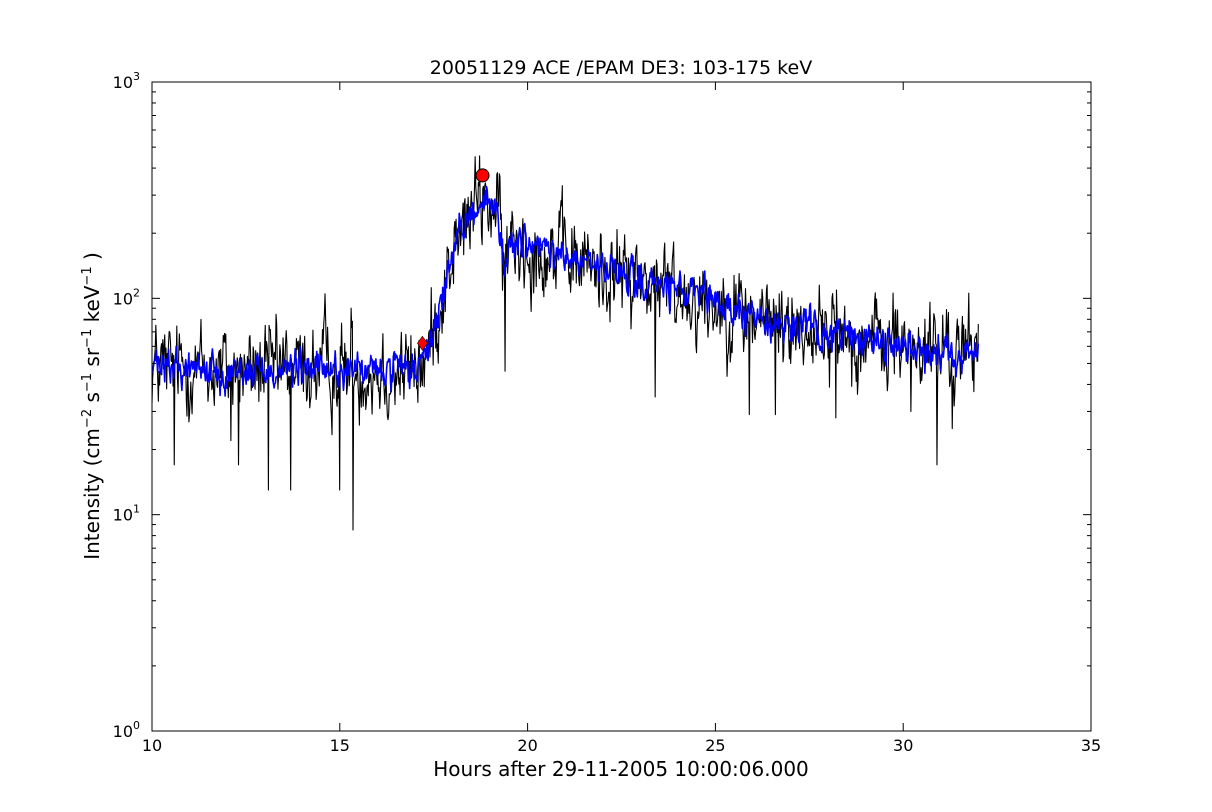 The width and height of the screenshot is (1212, 812). Describe the element at coordinates (152, 745) in the screenshot. I see `x-tick-label: 10` at that location.